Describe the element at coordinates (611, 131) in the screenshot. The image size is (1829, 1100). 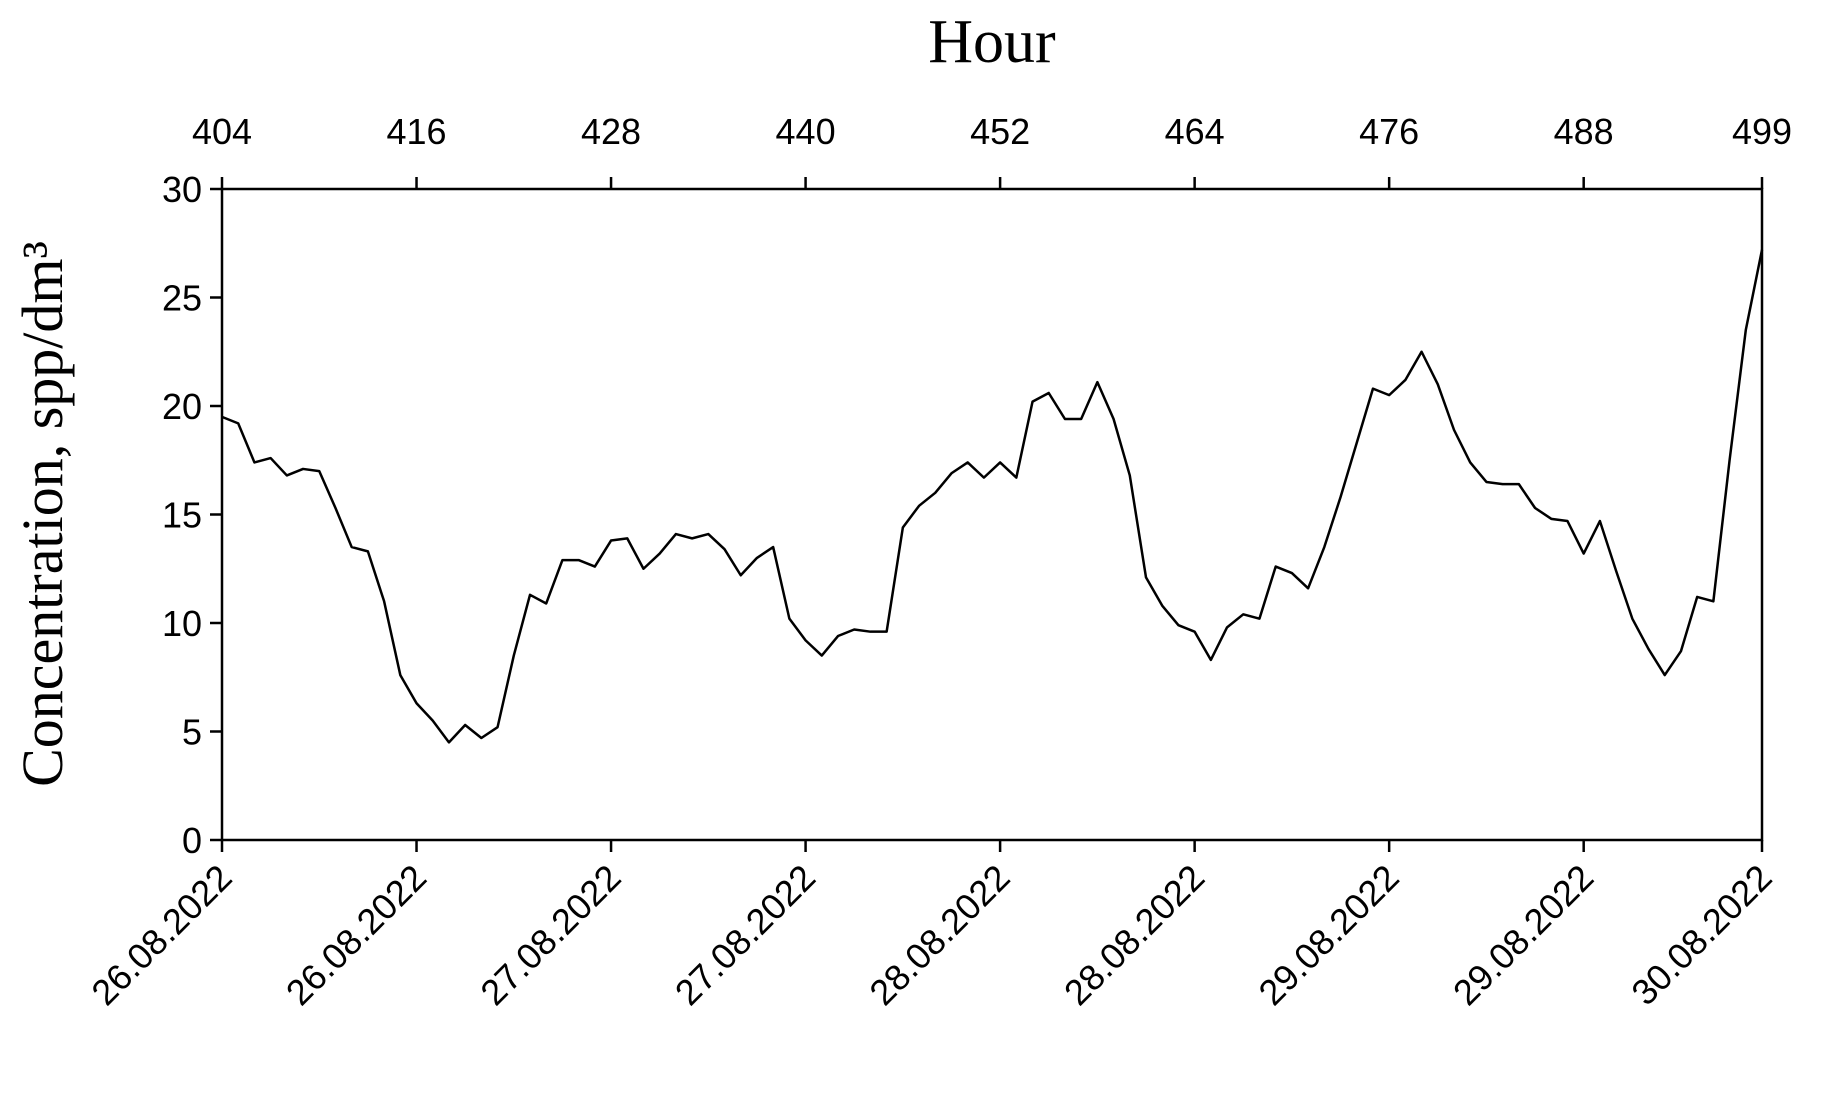
I see `top-tick-label: 428` at that location.